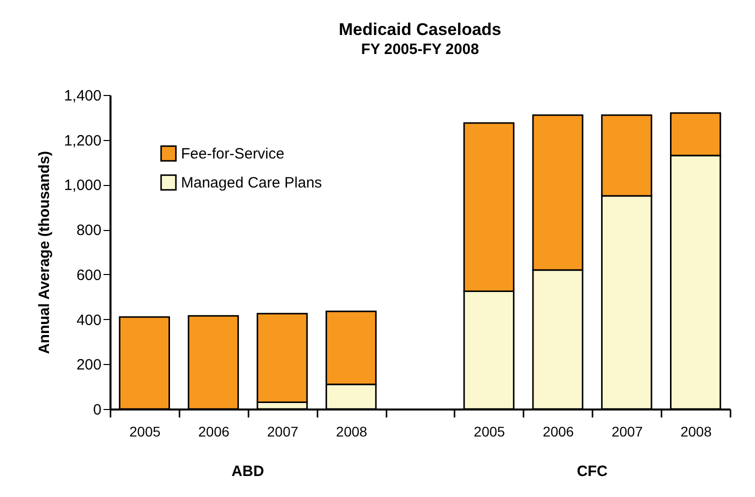 The height and width of the screenshot is (497, 755). What do you see at coordinates (251, 183) in the screenshot?
I see `legend-label: Managed Care Plans` at bounding box center [251, 183].